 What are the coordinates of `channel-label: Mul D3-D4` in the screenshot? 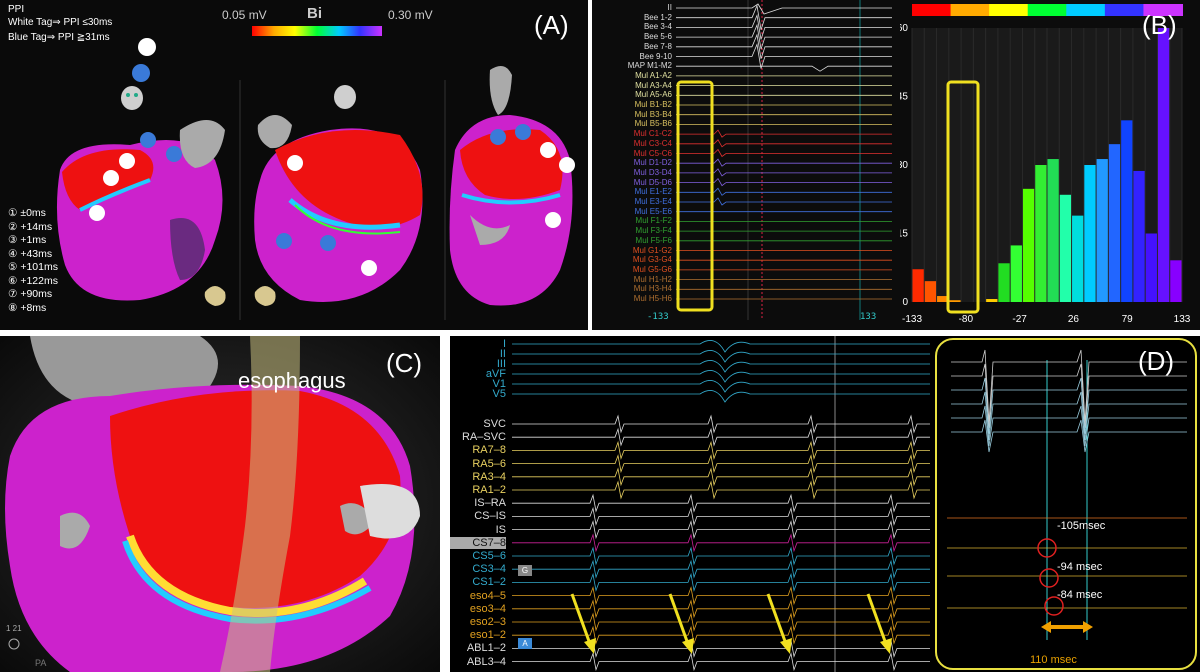 It's located at (652, 172).